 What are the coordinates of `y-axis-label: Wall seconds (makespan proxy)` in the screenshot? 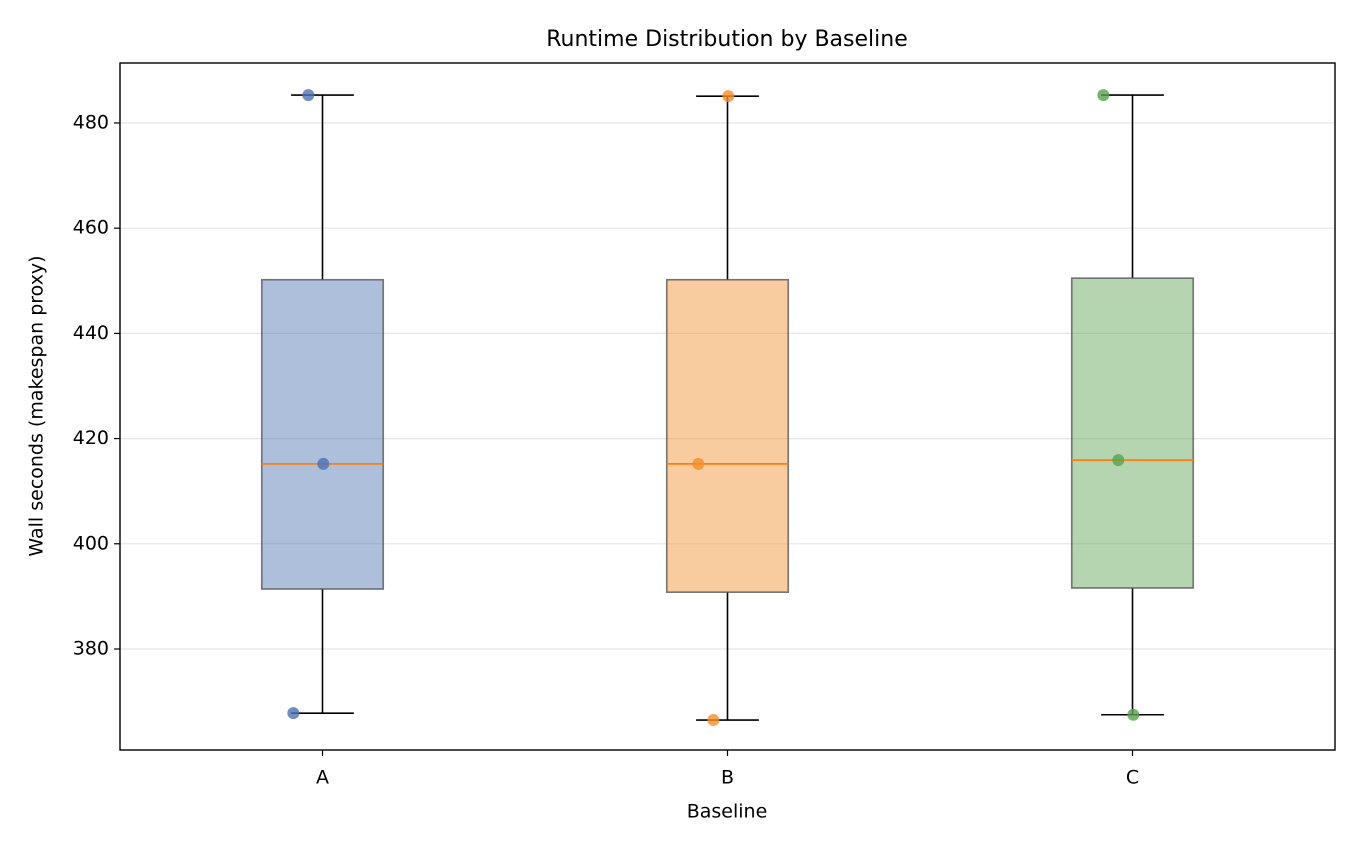 It's located at (37, 405).